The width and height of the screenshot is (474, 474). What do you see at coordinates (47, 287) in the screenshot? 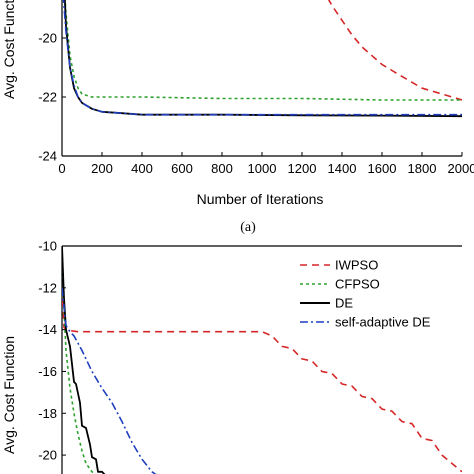
I see `y-tick-label: -12` at bounding box center [47, 287].